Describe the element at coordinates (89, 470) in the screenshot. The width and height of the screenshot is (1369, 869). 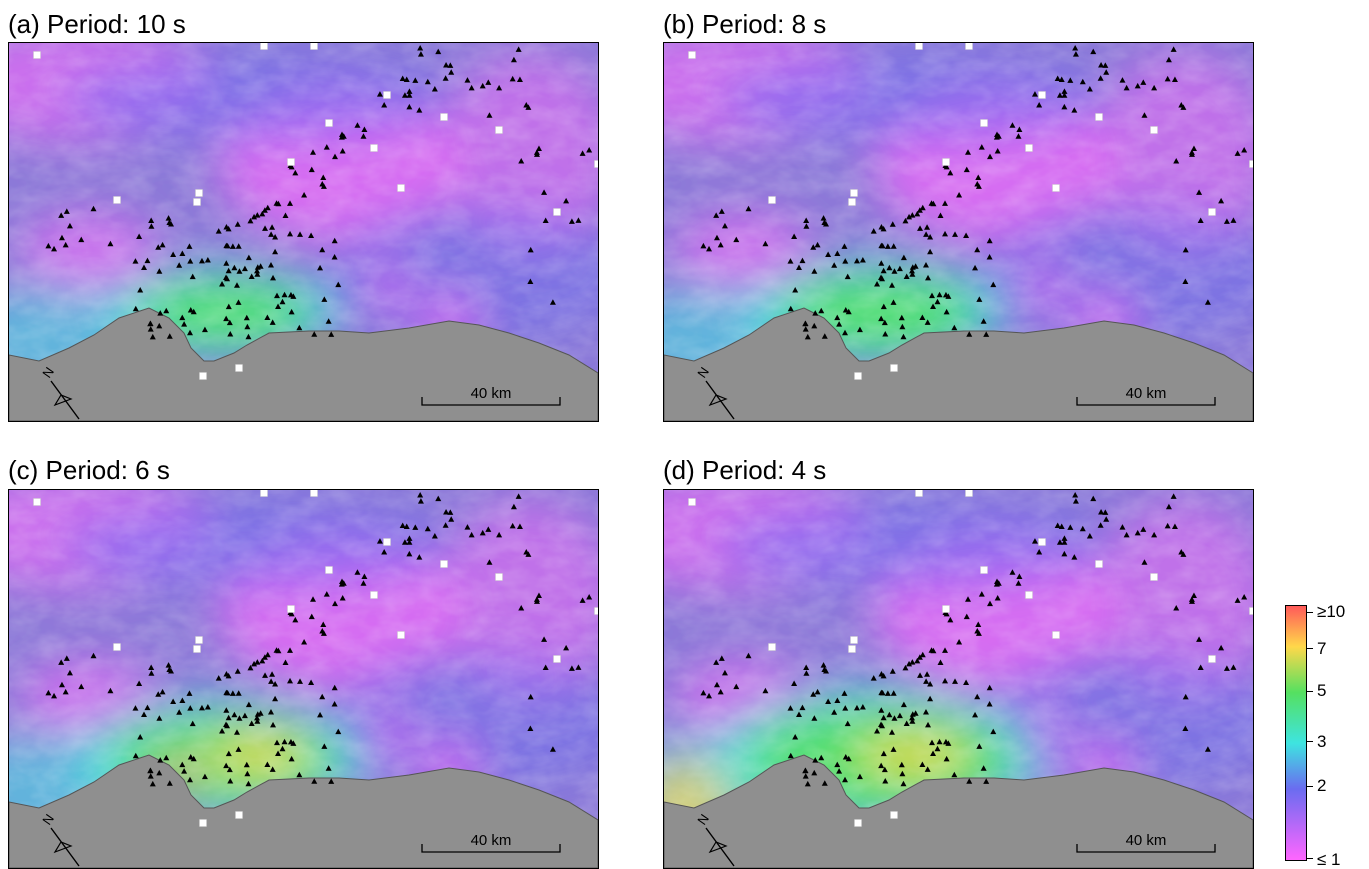
I see `panel-c-title: (c) Period: 6 s` at that location.